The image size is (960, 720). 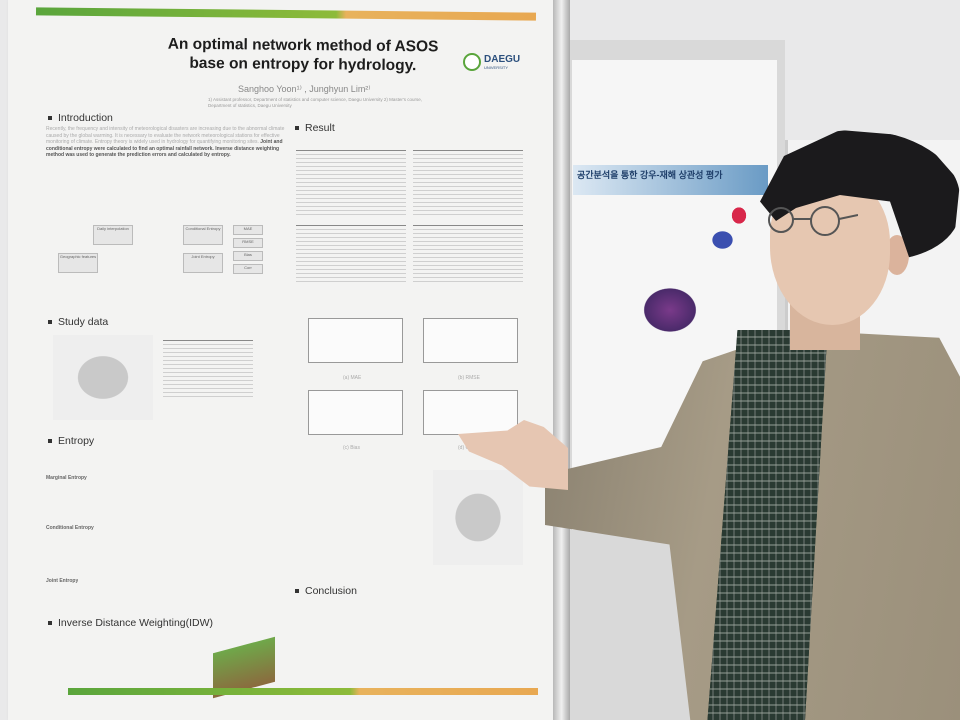 What do you see at coordinates (70, 528) in the screenshot?
I see `conditional-entropy-label: Conditional Entropy` at bounding box center [70, 528].